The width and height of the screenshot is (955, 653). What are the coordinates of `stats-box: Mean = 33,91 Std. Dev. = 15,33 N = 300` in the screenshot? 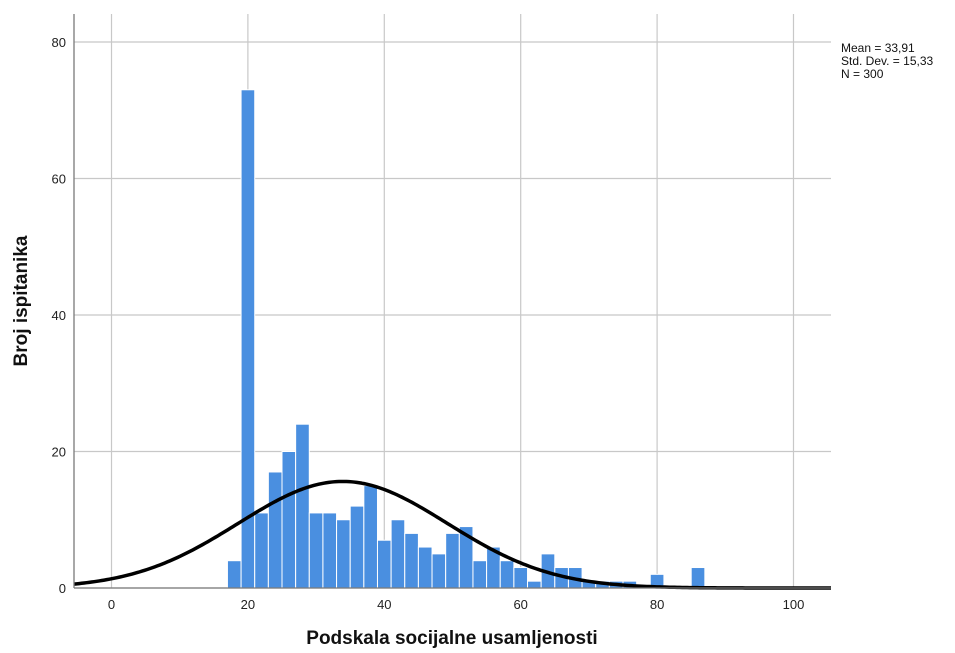 It's located at (887, 61).